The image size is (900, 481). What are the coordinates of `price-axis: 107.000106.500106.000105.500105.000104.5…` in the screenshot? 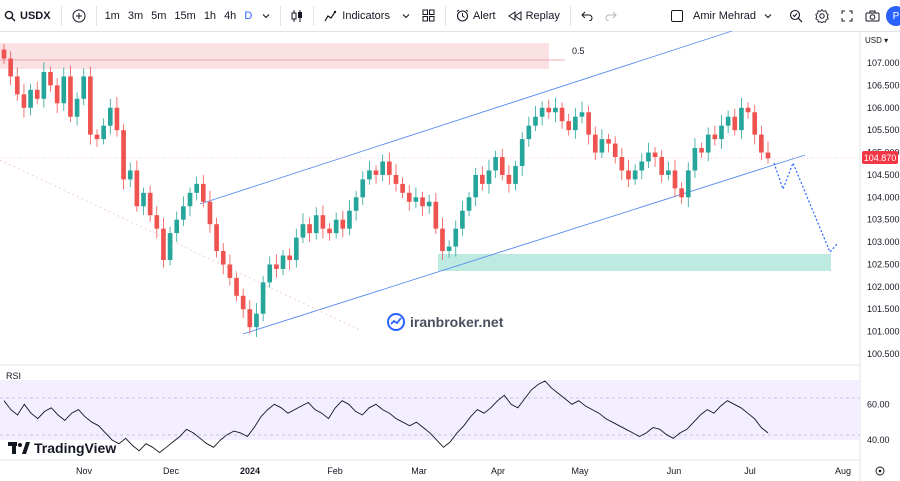 It's located at (883, 208).